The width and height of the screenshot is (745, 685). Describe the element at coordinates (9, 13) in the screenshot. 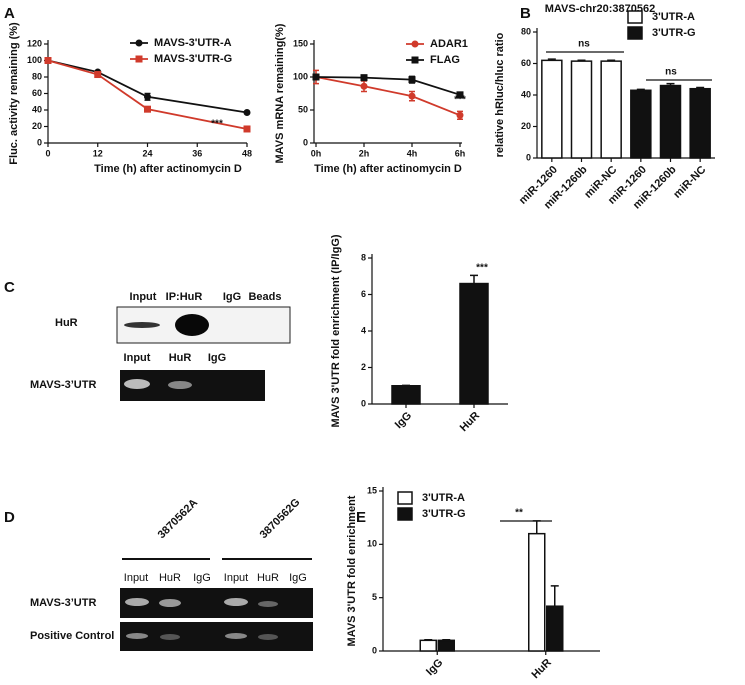

I see `panel-label: A` at that location.